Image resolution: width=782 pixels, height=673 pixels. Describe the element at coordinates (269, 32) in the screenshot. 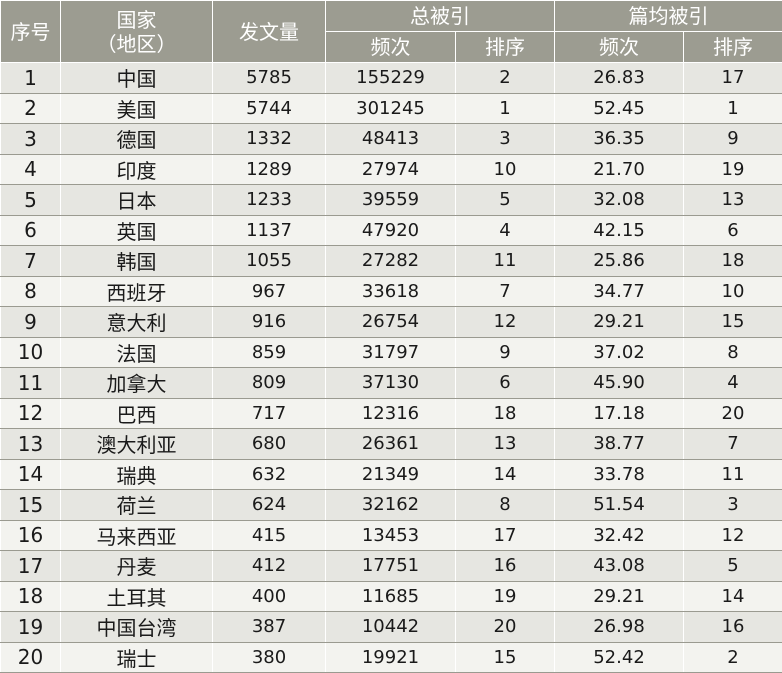

I see `header-papers: 发文量` at that location.